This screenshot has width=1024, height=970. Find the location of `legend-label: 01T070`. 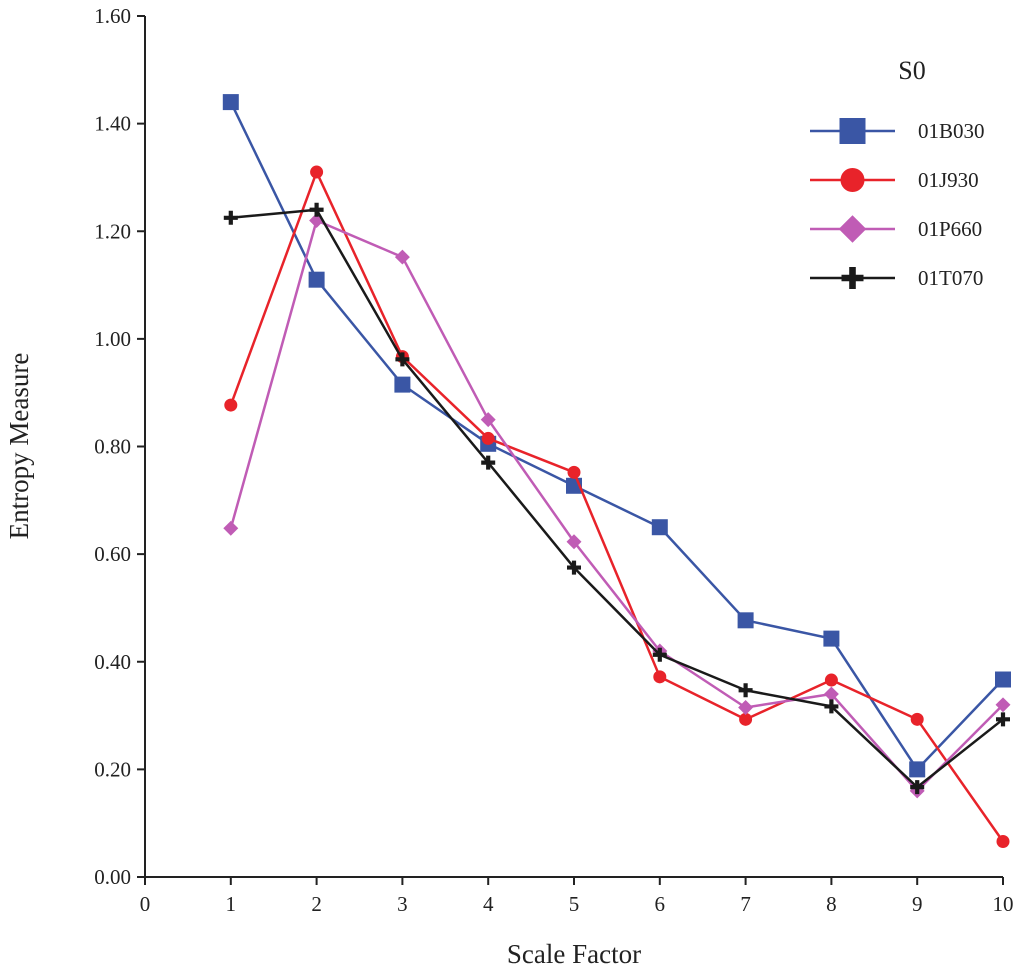

legend-label: 01T070 is located at coordinates (950, 278).